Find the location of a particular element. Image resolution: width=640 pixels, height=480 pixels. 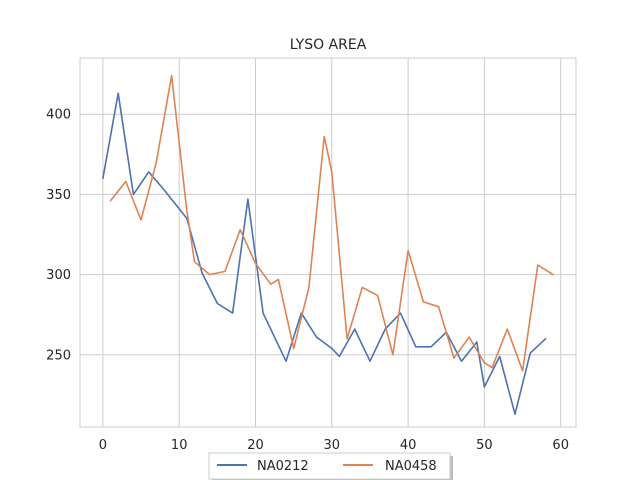

legend: NA0212 NA0458 is located at coordinates (330, 466).